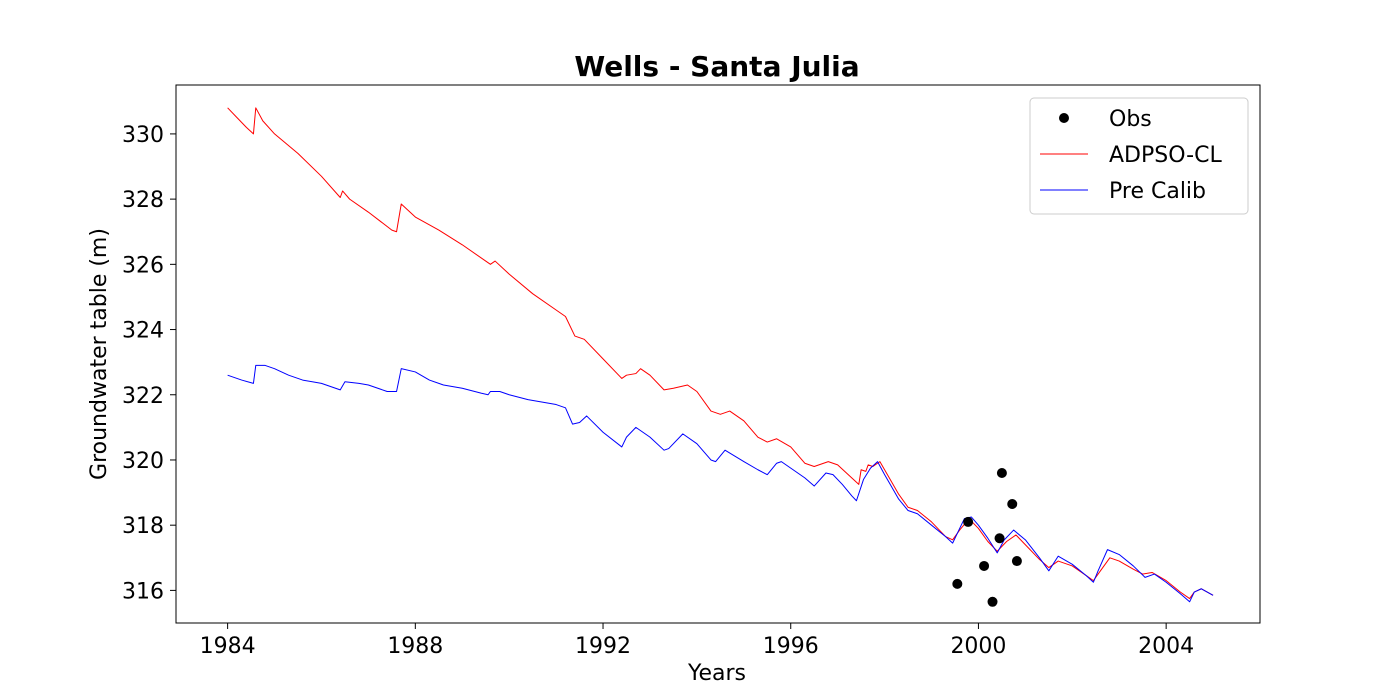  I want to click on x-tick-label: 1984, so click(228, 646).